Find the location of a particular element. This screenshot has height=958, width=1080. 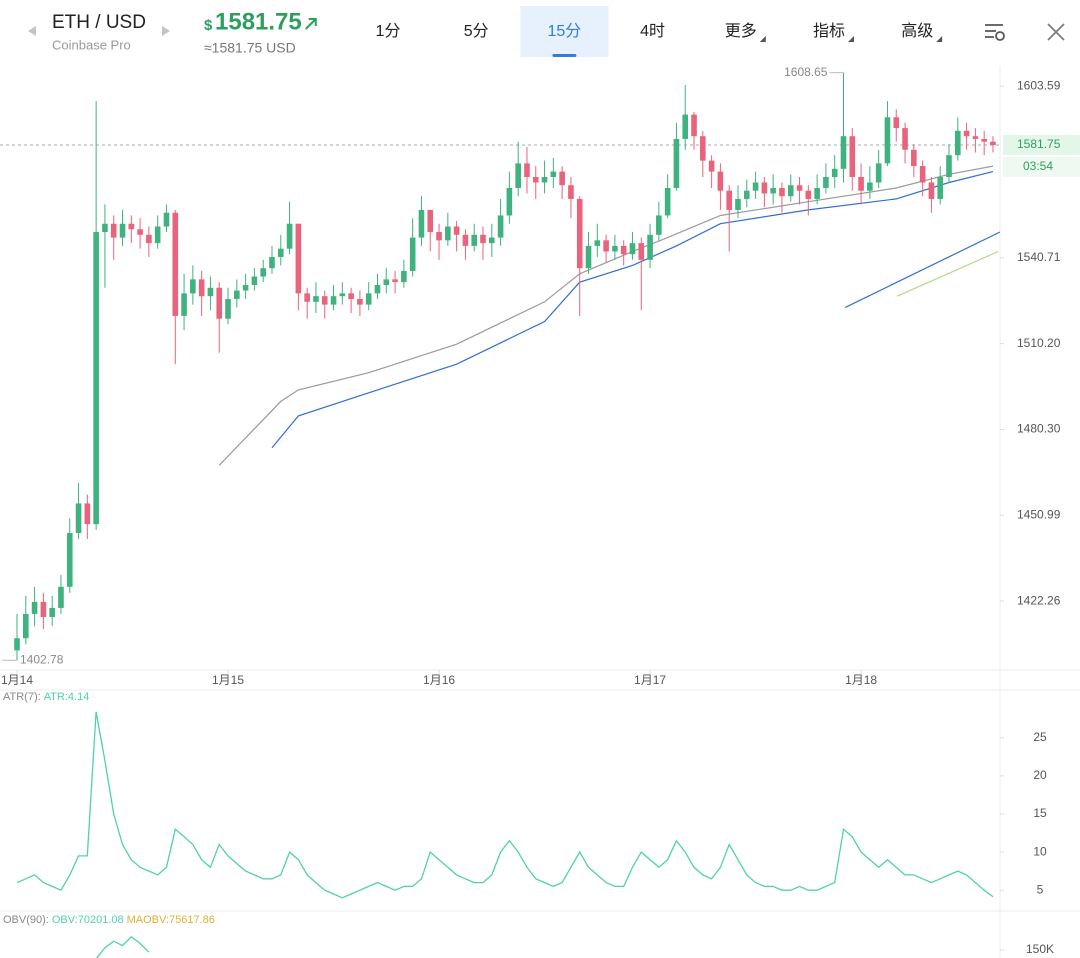

x-tick-label: 1月18 is located at coordinates (861, 680).